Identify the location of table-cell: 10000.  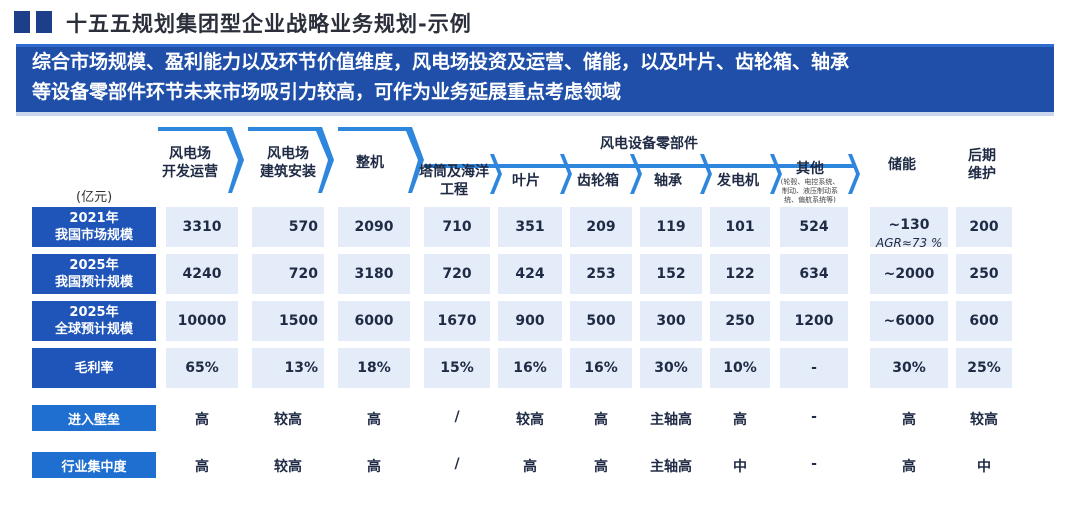
(202, 321).